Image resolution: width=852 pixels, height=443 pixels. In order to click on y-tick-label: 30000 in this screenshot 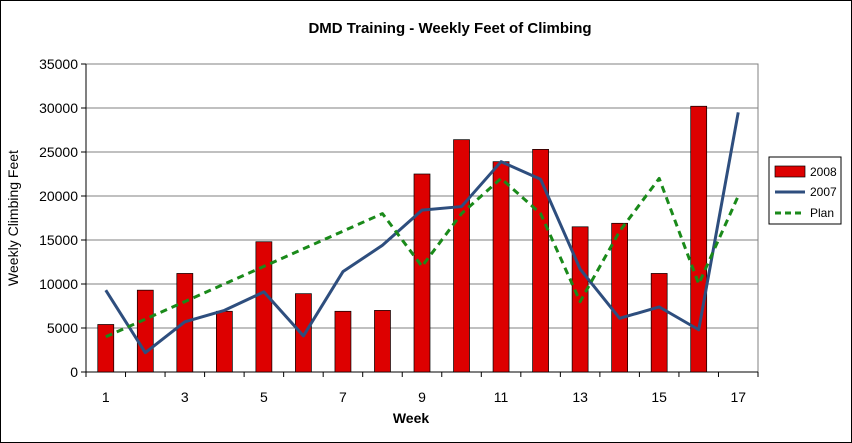, I will do `click(58, 108)`.